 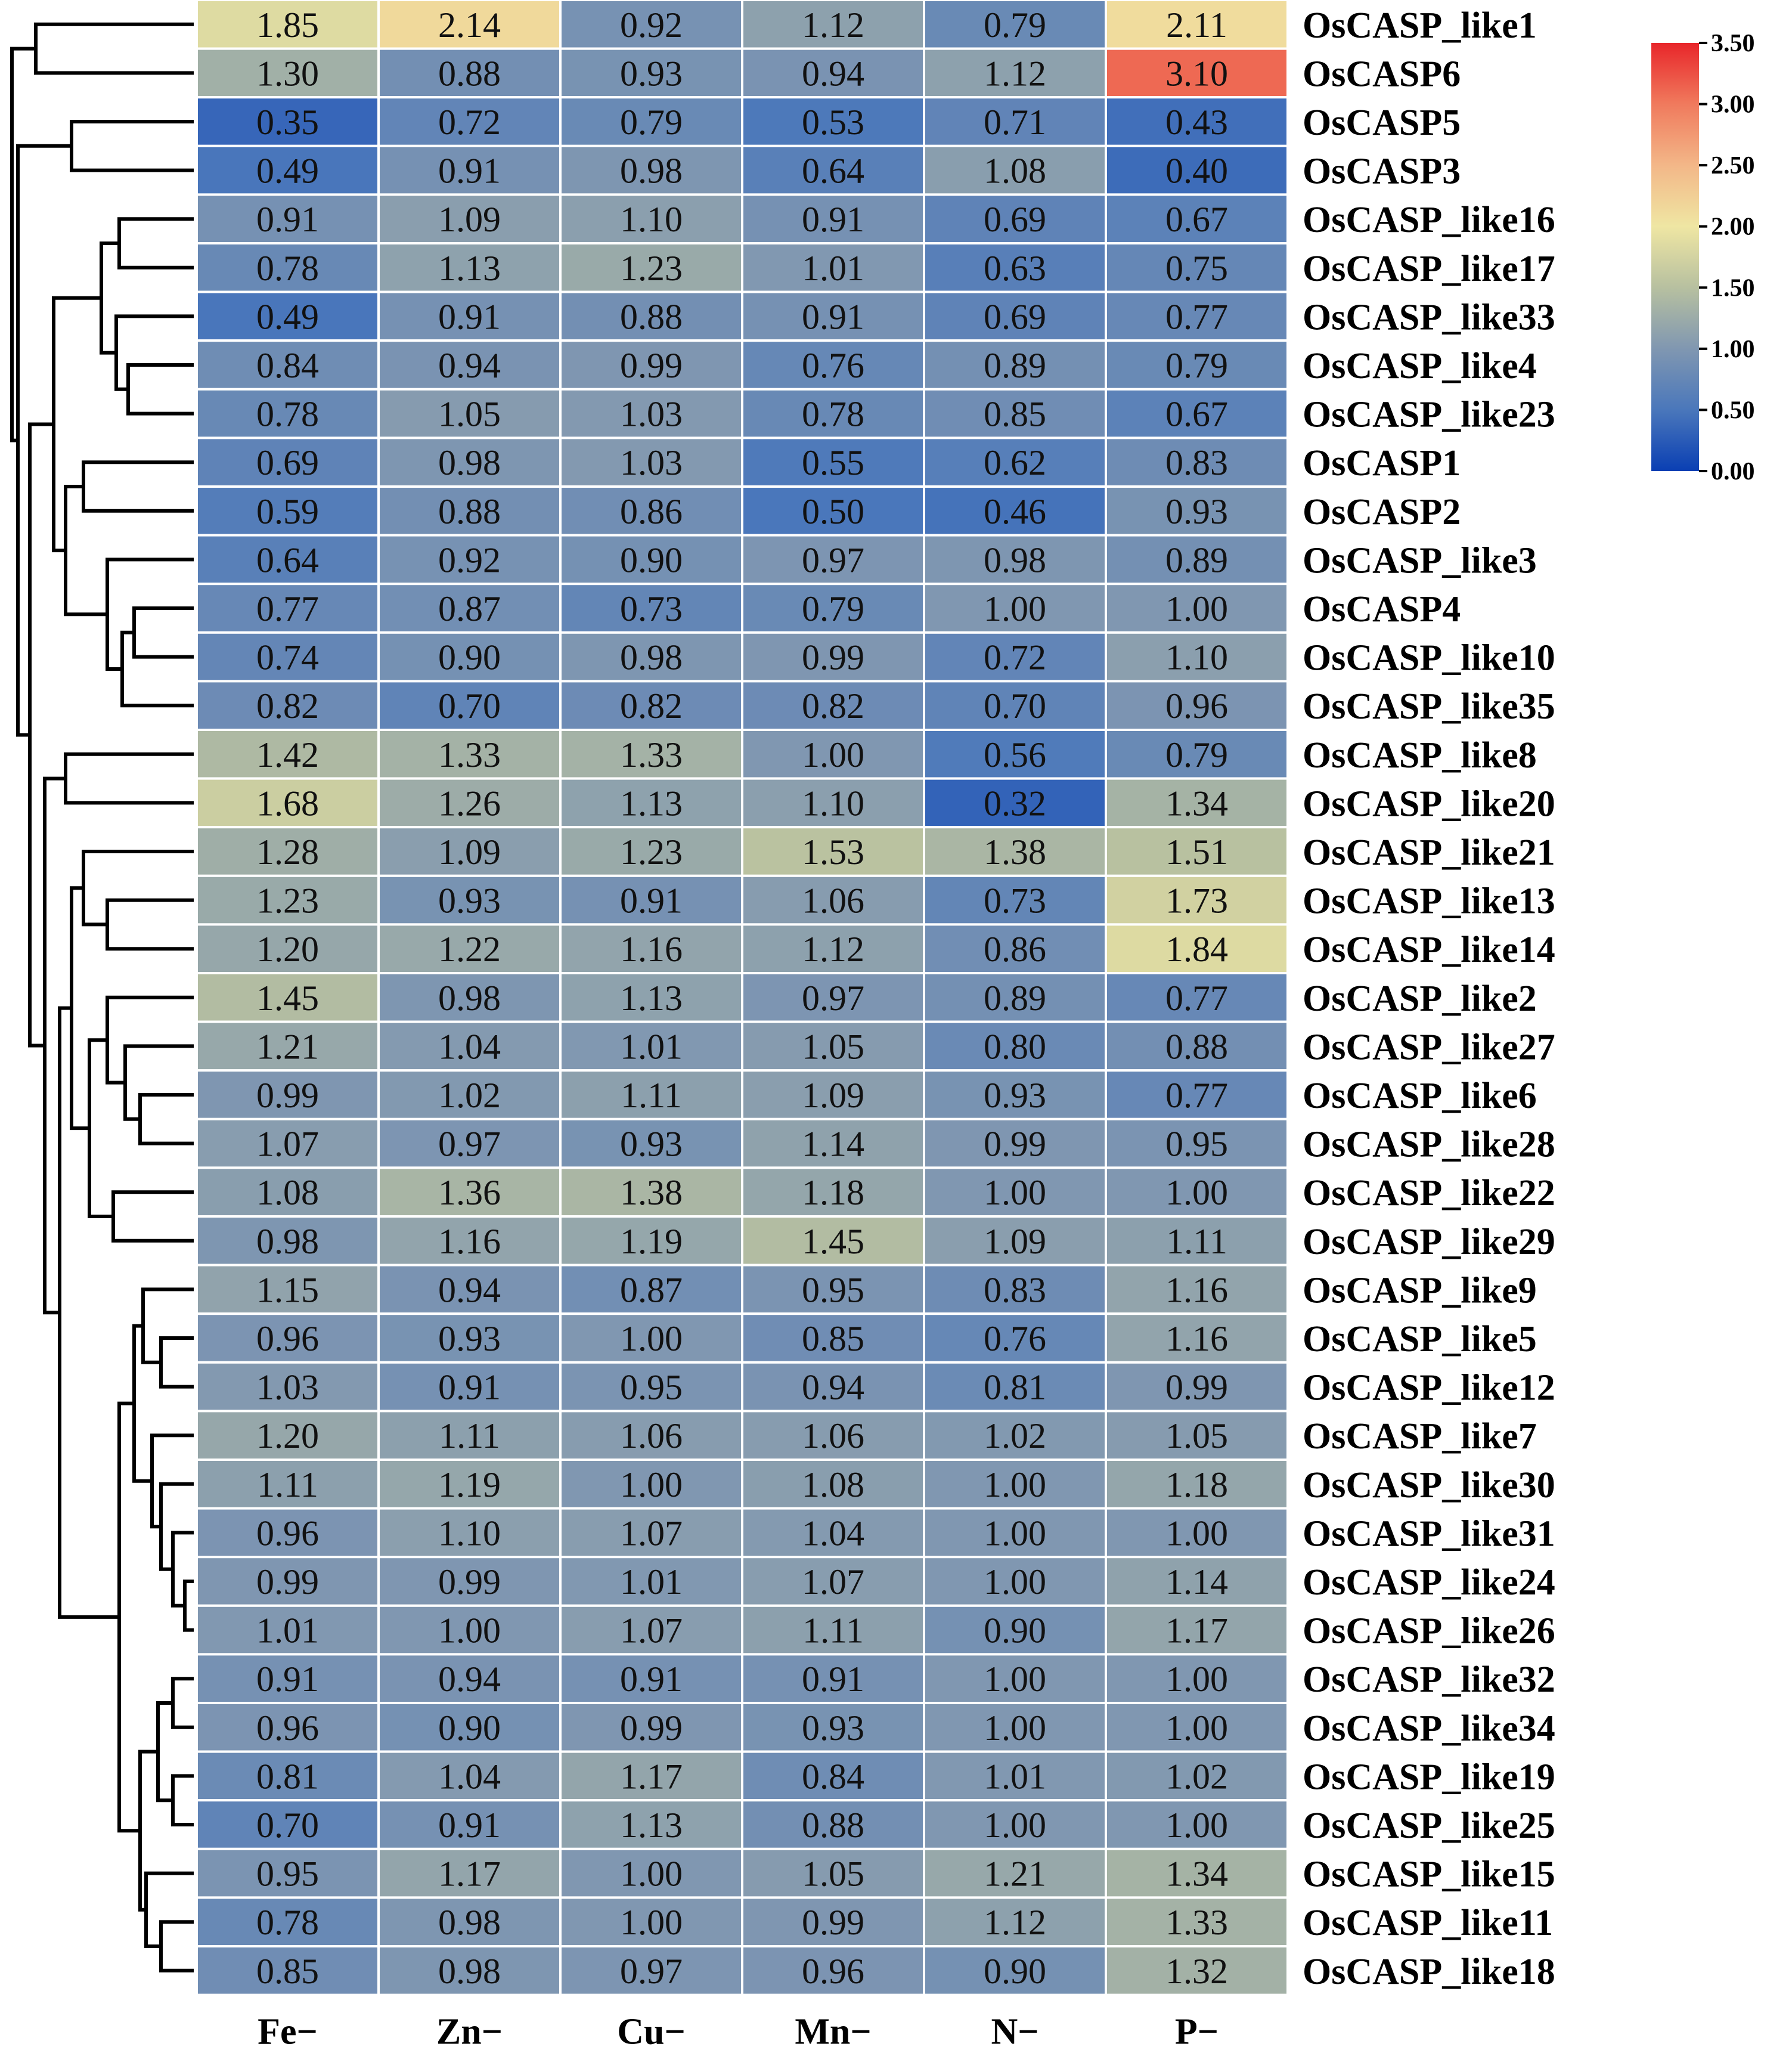 What do you see at coordinates (469, 1046) in the screenshot?
I see `cell-value: 1.04` at bounding box center [469, 1046].